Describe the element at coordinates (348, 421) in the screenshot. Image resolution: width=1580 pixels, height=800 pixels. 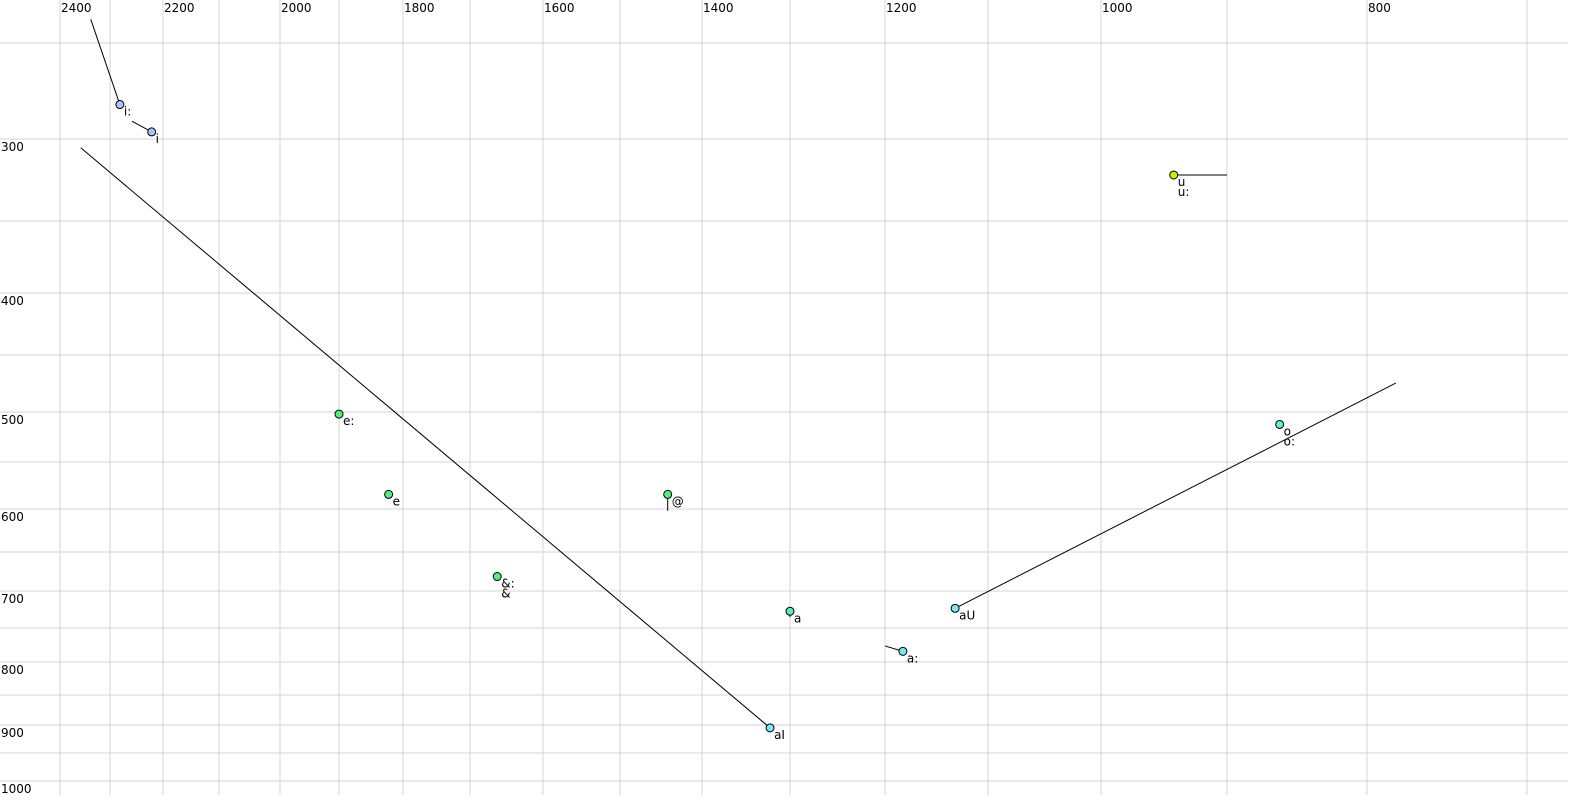
I see `vowel-label: e:` at that location.